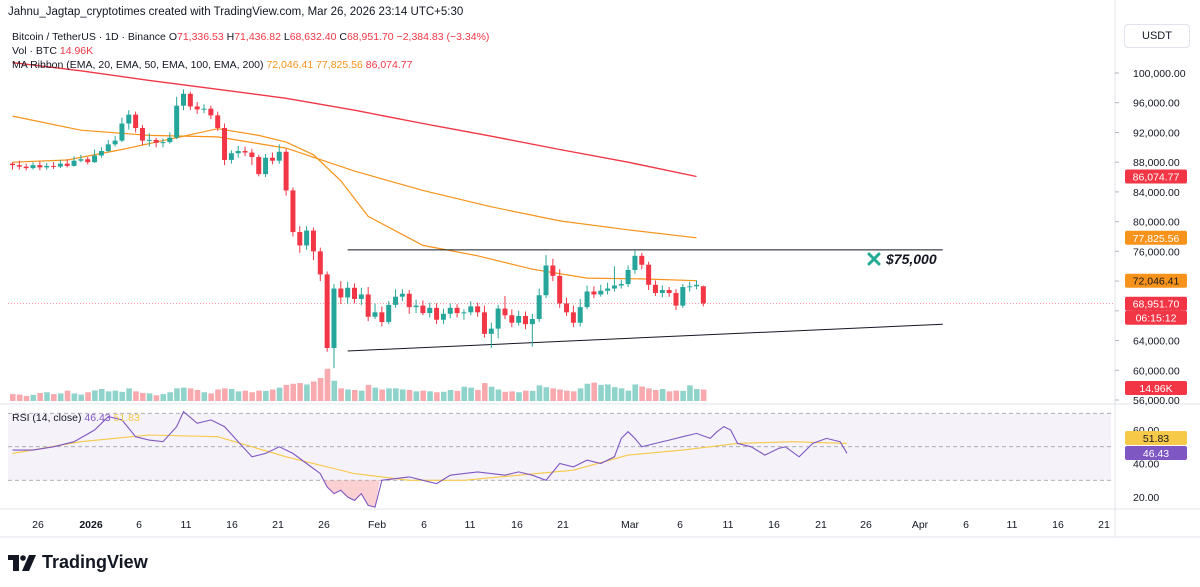  What do you see at coordinates (354, 205) in the screenshot?
I see `ema20-line` at bounding box center [354, 205].